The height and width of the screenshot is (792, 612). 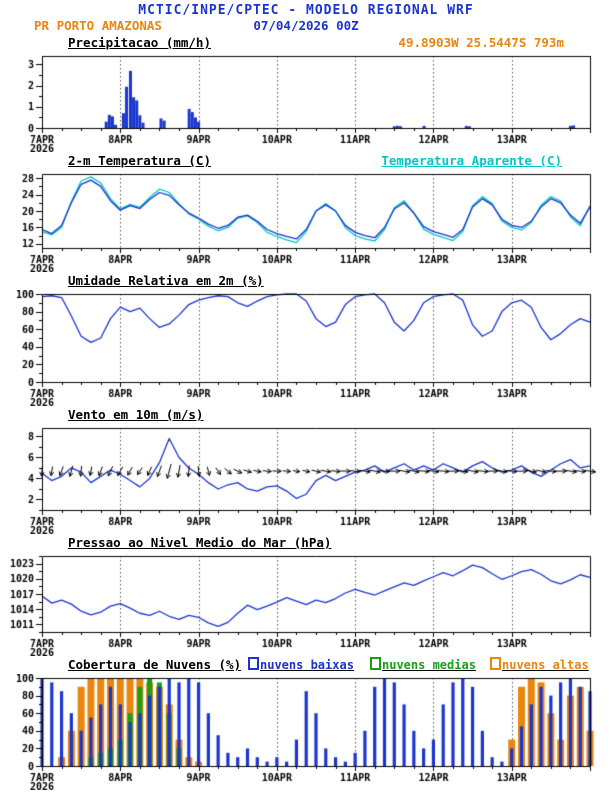 I want to click on apparent-temperature-label: Temperatura Aparente (C), so click(x=471, y=160).